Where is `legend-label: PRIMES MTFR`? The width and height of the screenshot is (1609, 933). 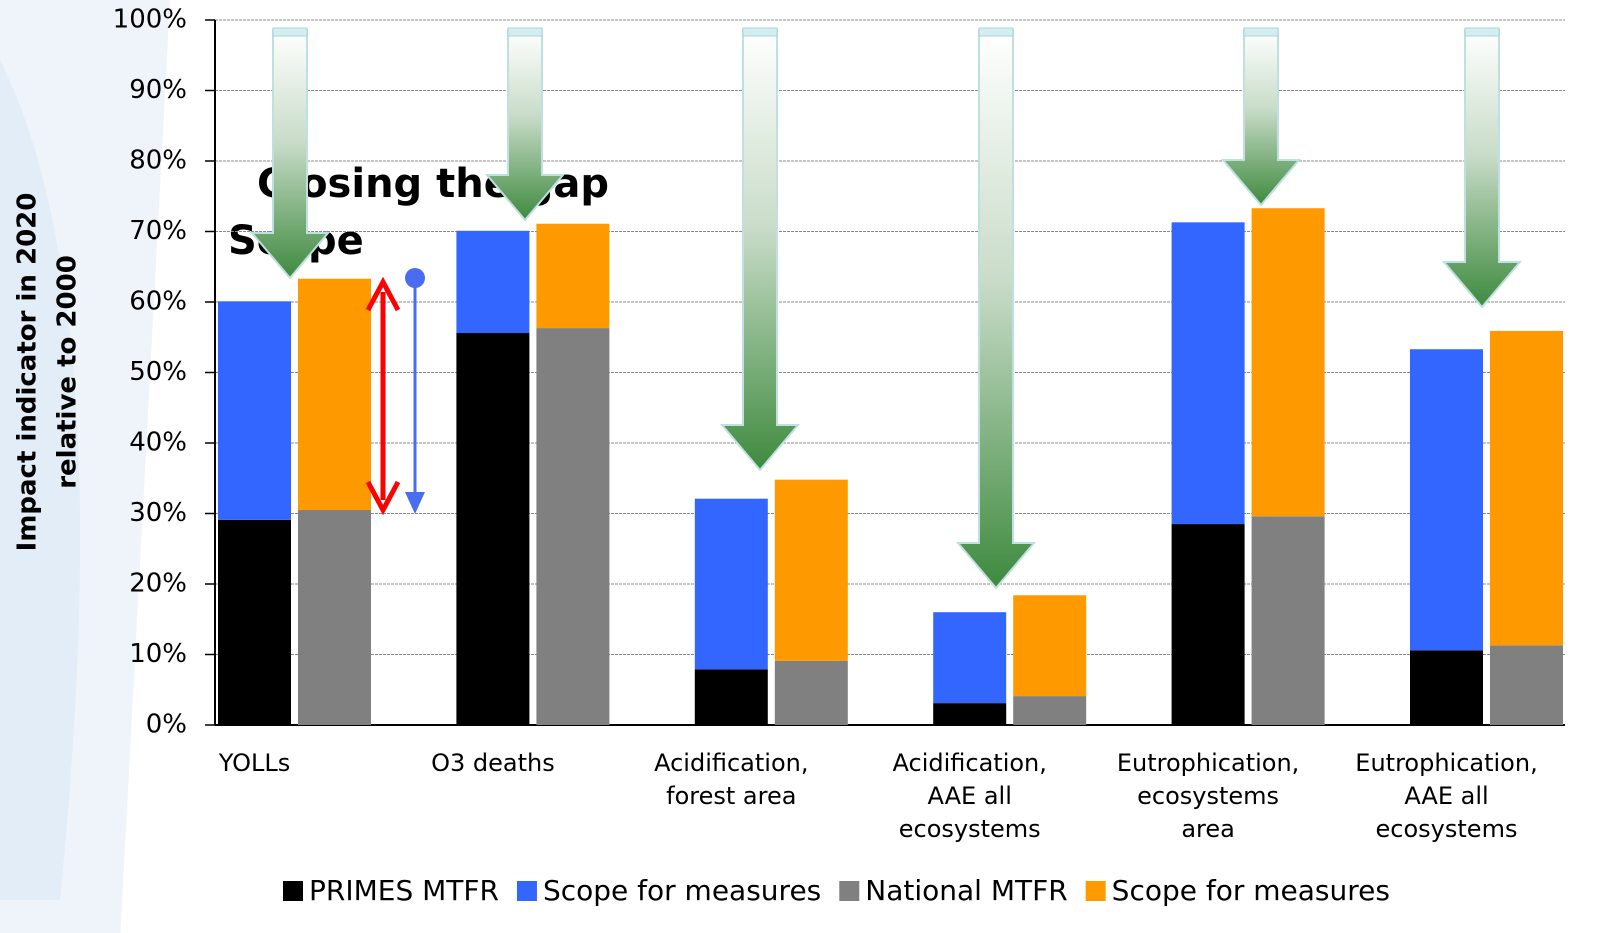 legend-label: PRIMES MTFR is located at coordinates (404, 890).